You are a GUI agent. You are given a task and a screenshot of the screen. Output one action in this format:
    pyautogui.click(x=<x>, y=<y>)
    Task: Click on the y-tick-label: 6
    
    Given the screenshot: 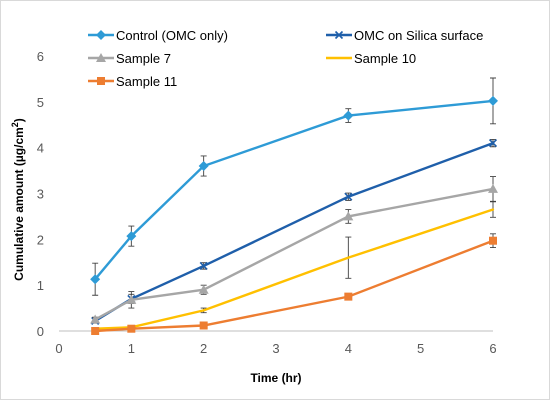 What is the action you would take?
    pyautogui.click(x=40, y=56)
    